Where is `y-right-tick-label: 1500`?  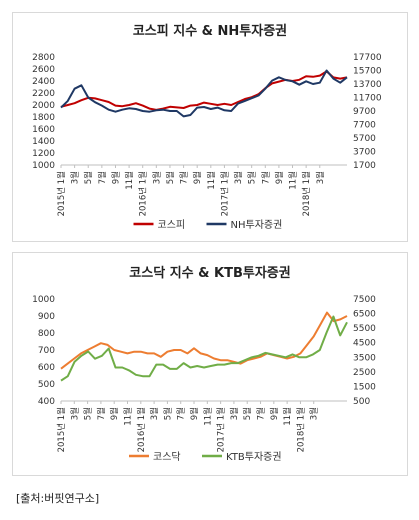 y-right-tick-label: 1500 is located at coordinates (364, 387).